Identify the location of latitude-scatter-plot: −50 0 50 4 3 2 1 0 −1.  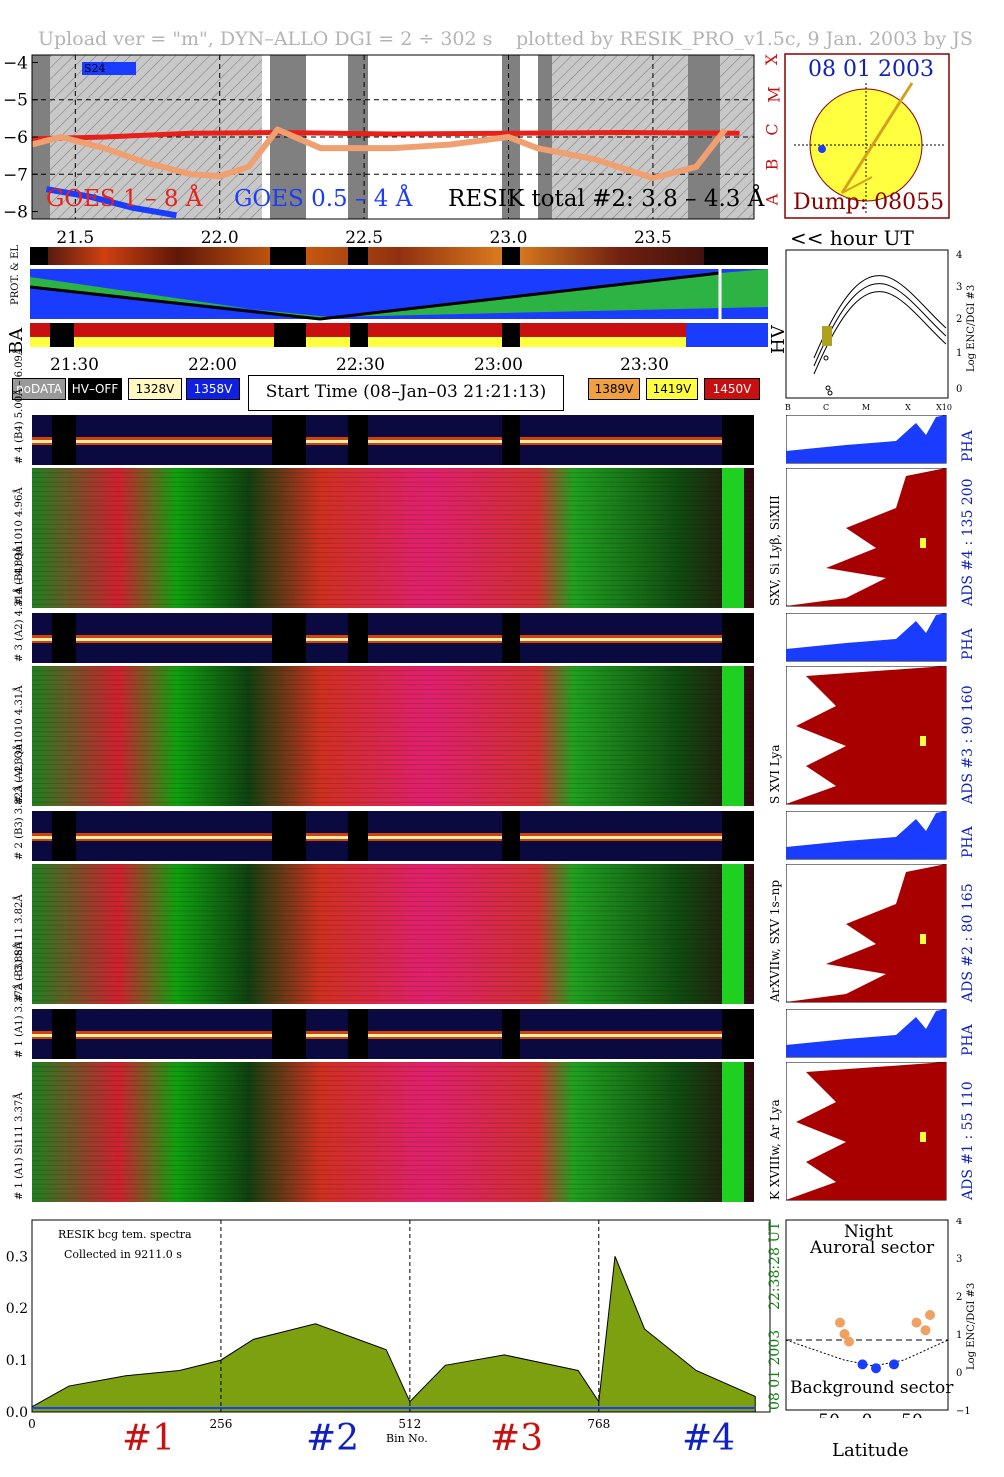
(878, 1318).